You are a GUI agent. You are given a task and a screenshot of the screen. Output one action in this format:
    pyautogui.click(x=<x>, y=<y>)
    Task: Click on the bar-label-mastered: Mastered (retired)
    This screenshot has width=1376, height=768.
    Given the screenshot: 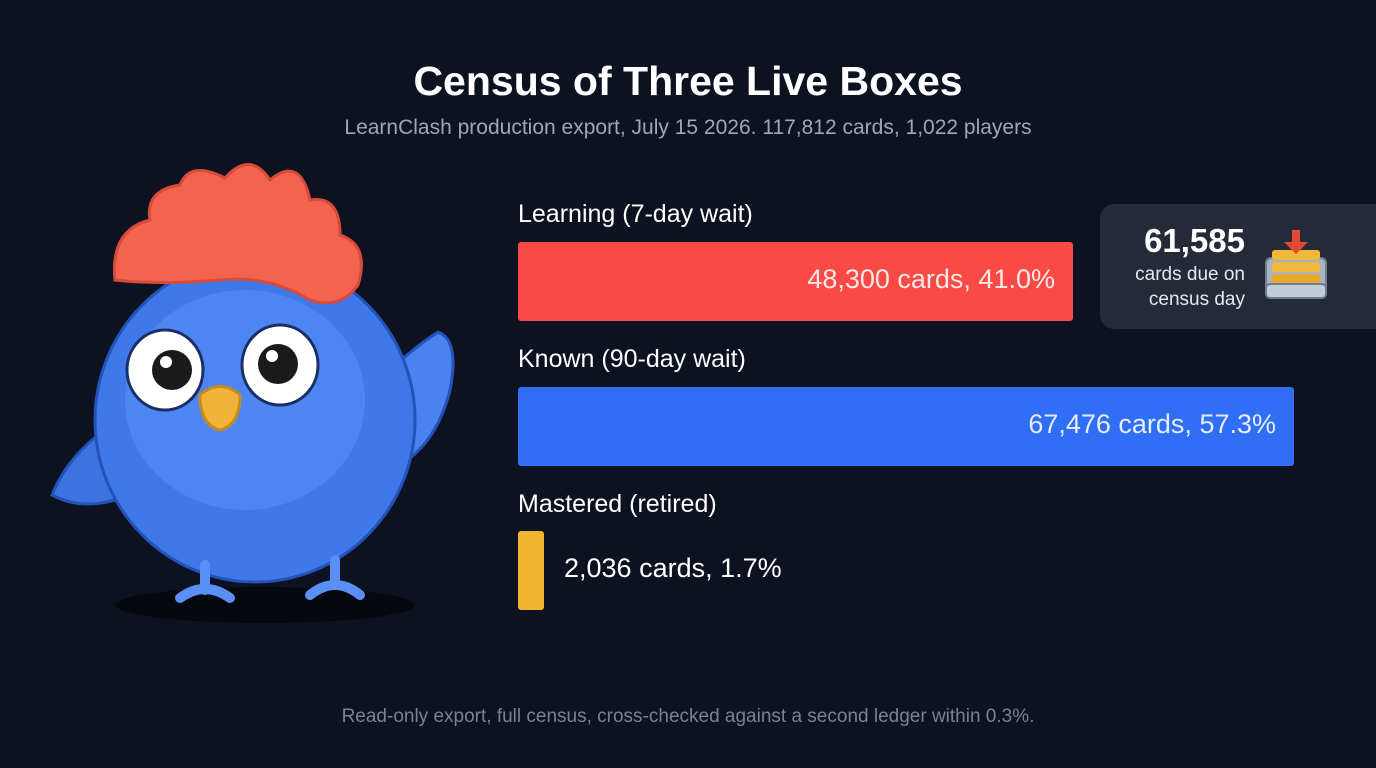 What is the action you would take?
    pyautogui.click(x=617, y=504)
    